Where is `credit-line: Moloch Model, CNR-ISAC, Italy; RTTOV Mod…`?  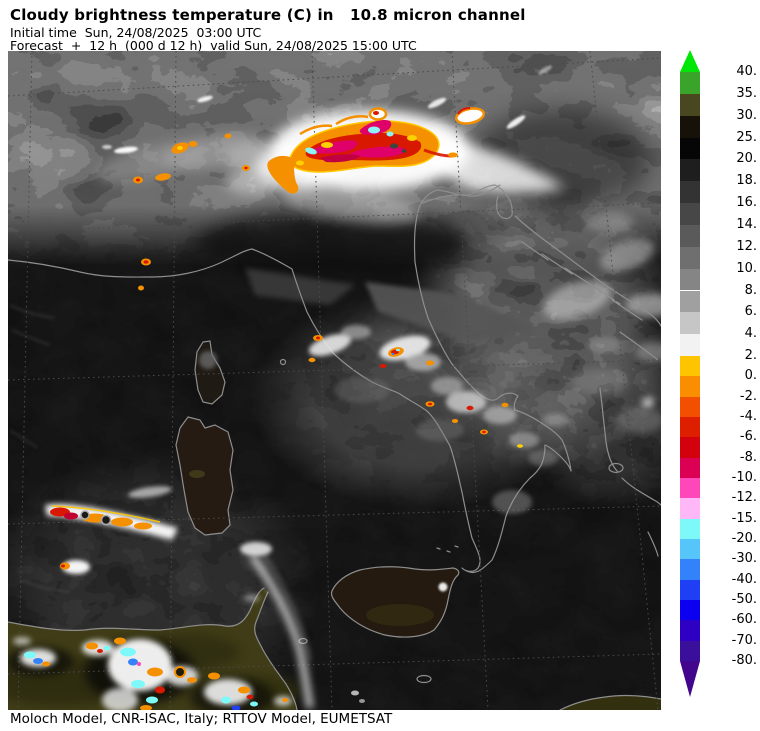
credit-line: Moloch Model, CNR-ISAC, Italy; RTTOV Mod… is located at coordinates (201, 719).